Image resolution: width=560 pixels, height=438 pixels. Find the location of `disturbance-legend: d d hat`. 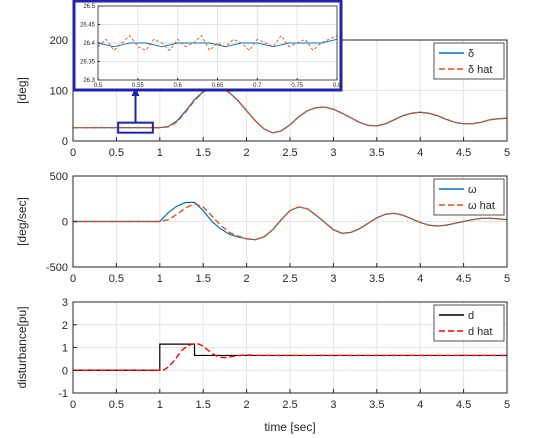

disturbance-legend: d d hat is located at coordinates (469, 323).